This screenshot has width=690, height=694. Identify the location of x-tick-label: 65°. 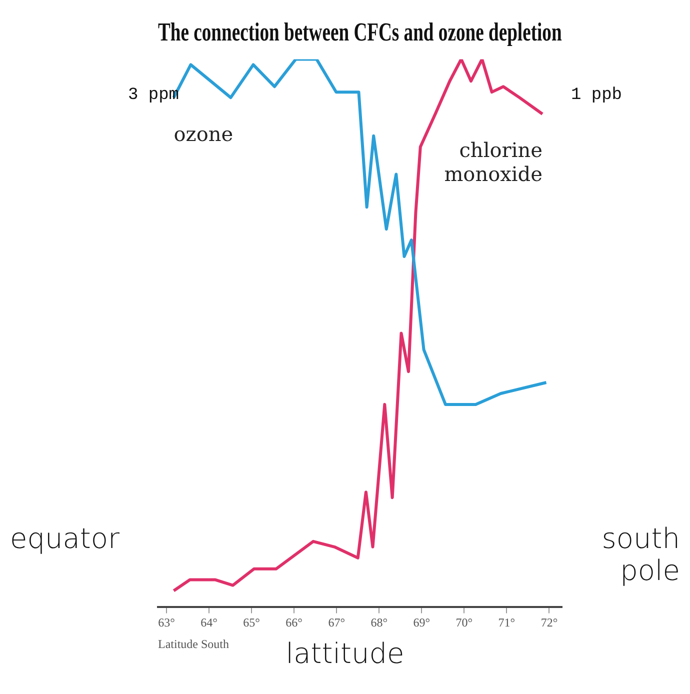
(251, 623).